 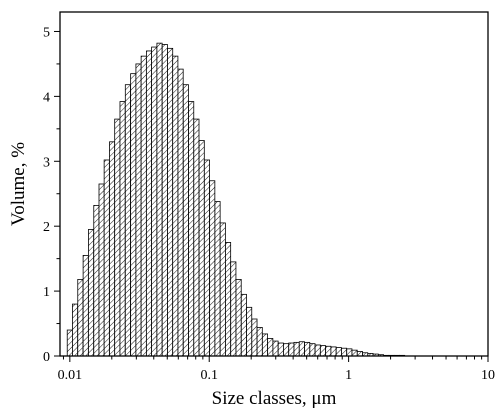 I want to click on y-tick-label: 3, so click(x=46, y=162).